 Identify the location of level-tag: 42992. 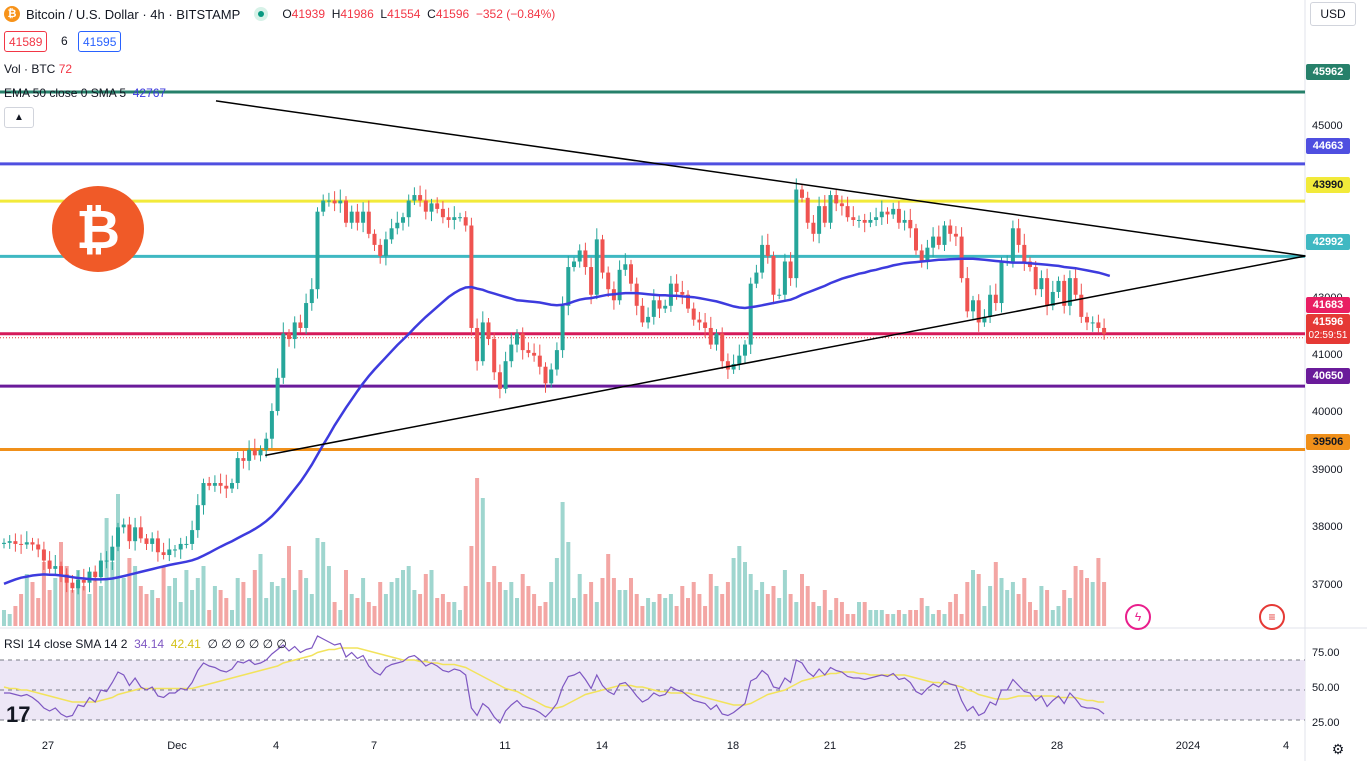
(1328, 242).